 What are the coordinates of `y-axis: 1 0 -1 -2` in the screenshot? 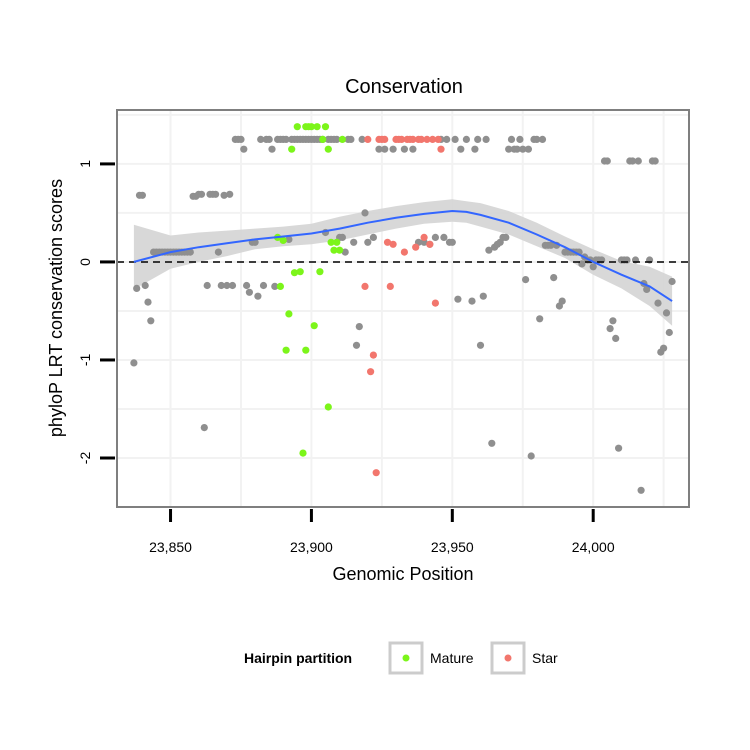 It's located at (96, 312).